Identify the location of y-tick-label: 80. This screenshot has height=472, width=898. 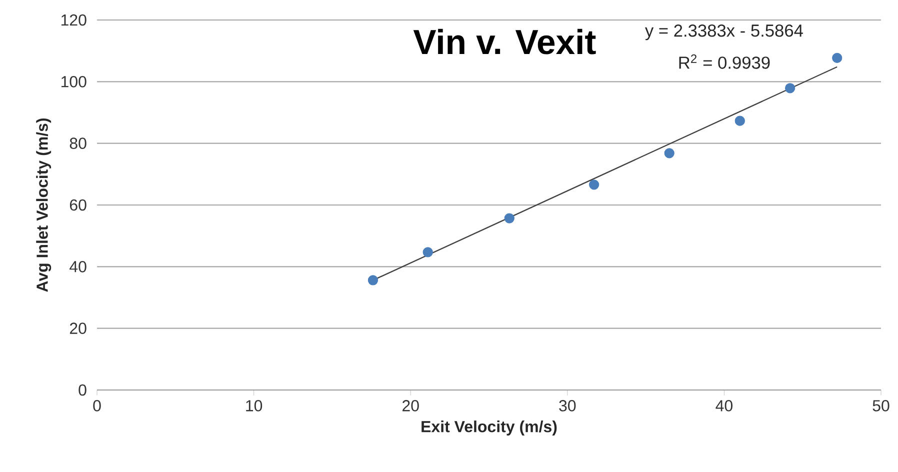
(78, 143).